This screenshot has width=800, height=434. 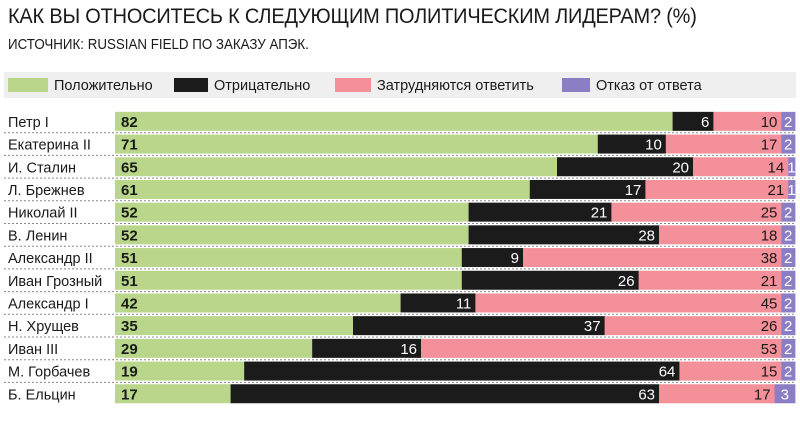 I want to click on chart-subtitle: ИСТОЧНИК: RUSSIAN FIELD ПО ЗАКАЗУ АПЭК., so click(x=158, y=45).